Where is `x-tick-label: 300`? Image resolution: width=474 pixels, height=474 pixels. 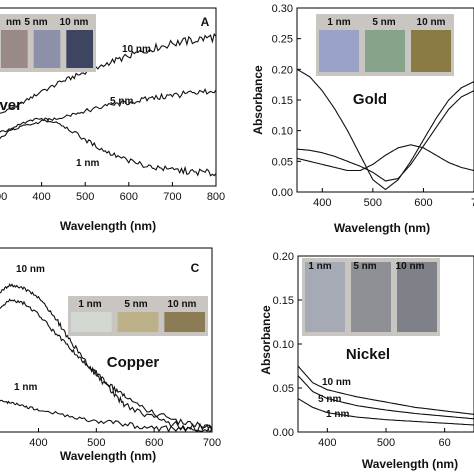
x-tick-label: 300 is located at coordinates (3, 197).